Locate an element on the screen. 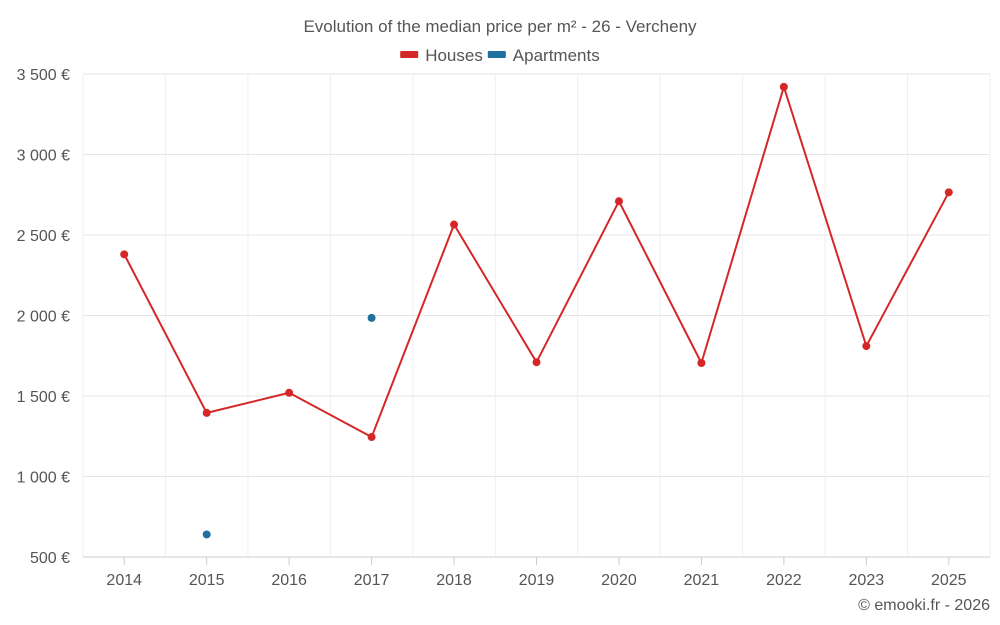 This screenshot has height=625, width=1000. credit-text: © emooki.fr - 2026 is located at coordinates (924, 605).